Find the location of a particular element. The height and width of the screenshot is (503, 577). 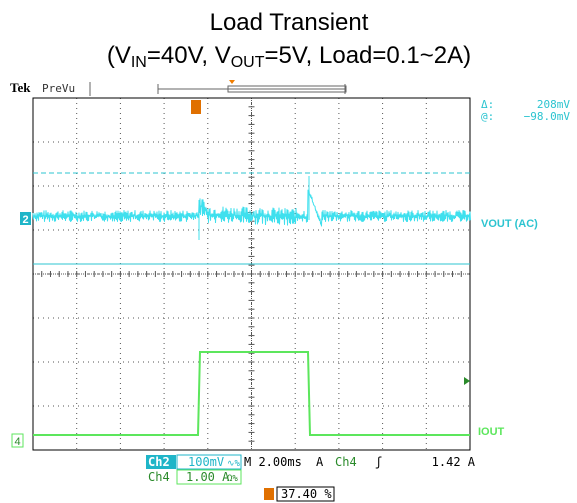

ch2-marker: 2 is located at coordinates (25, 220).